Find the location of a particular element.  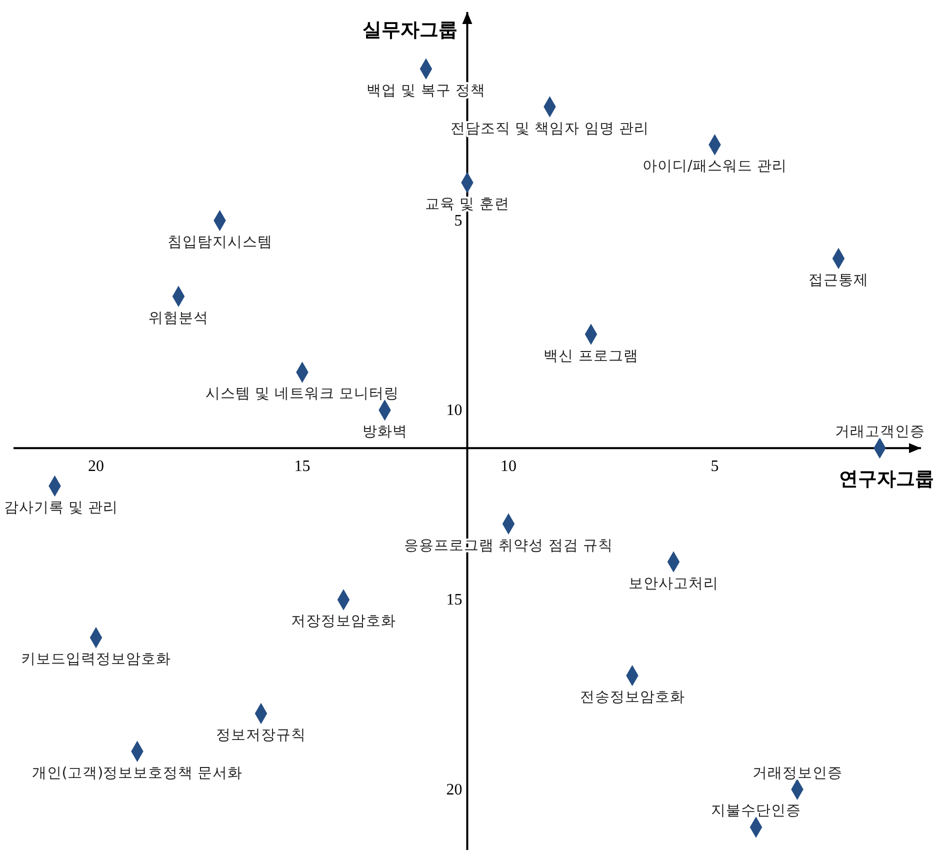

annotation: 지불수단인증 is located at coordinates (756, 811).